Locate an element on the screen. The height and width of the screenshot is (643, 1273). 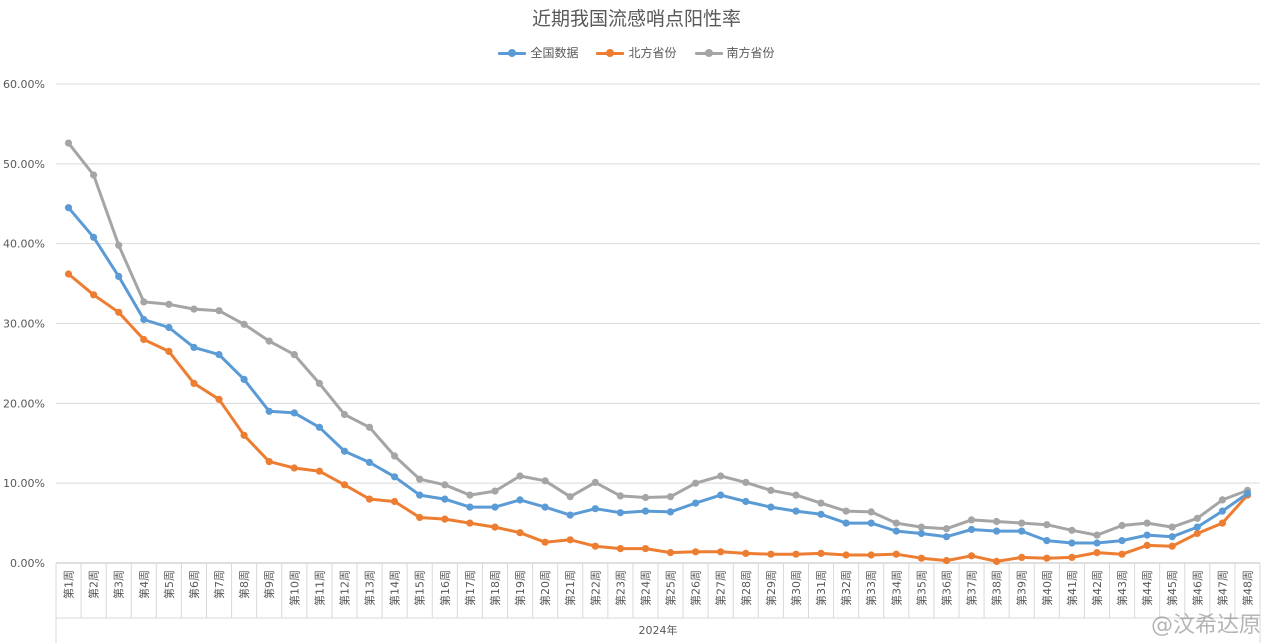
legend-item-south: 南方省份 is located at coordinates (734, 52).